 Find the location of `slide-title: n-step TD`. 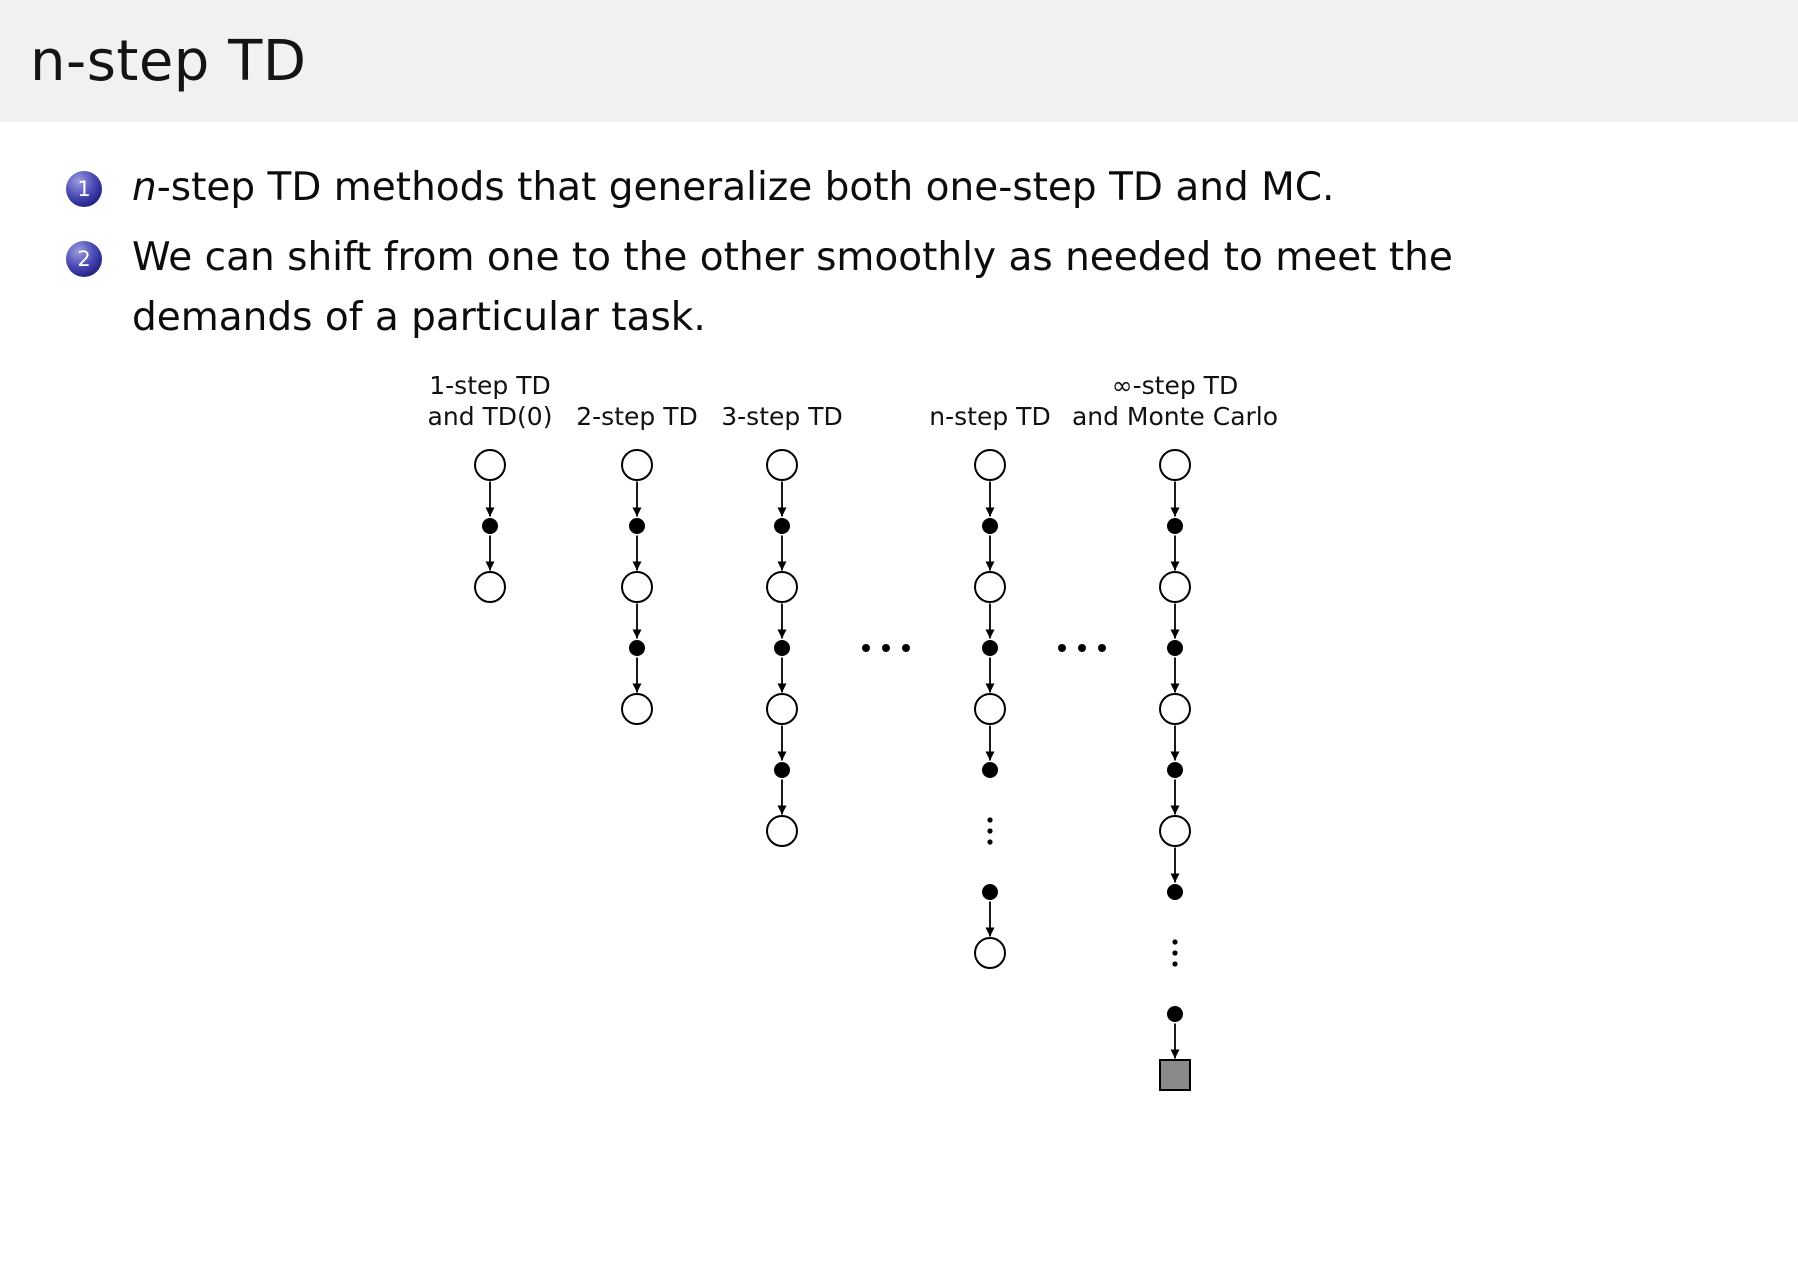

slide-title: n-step TD is located at coordinates (168, 61).